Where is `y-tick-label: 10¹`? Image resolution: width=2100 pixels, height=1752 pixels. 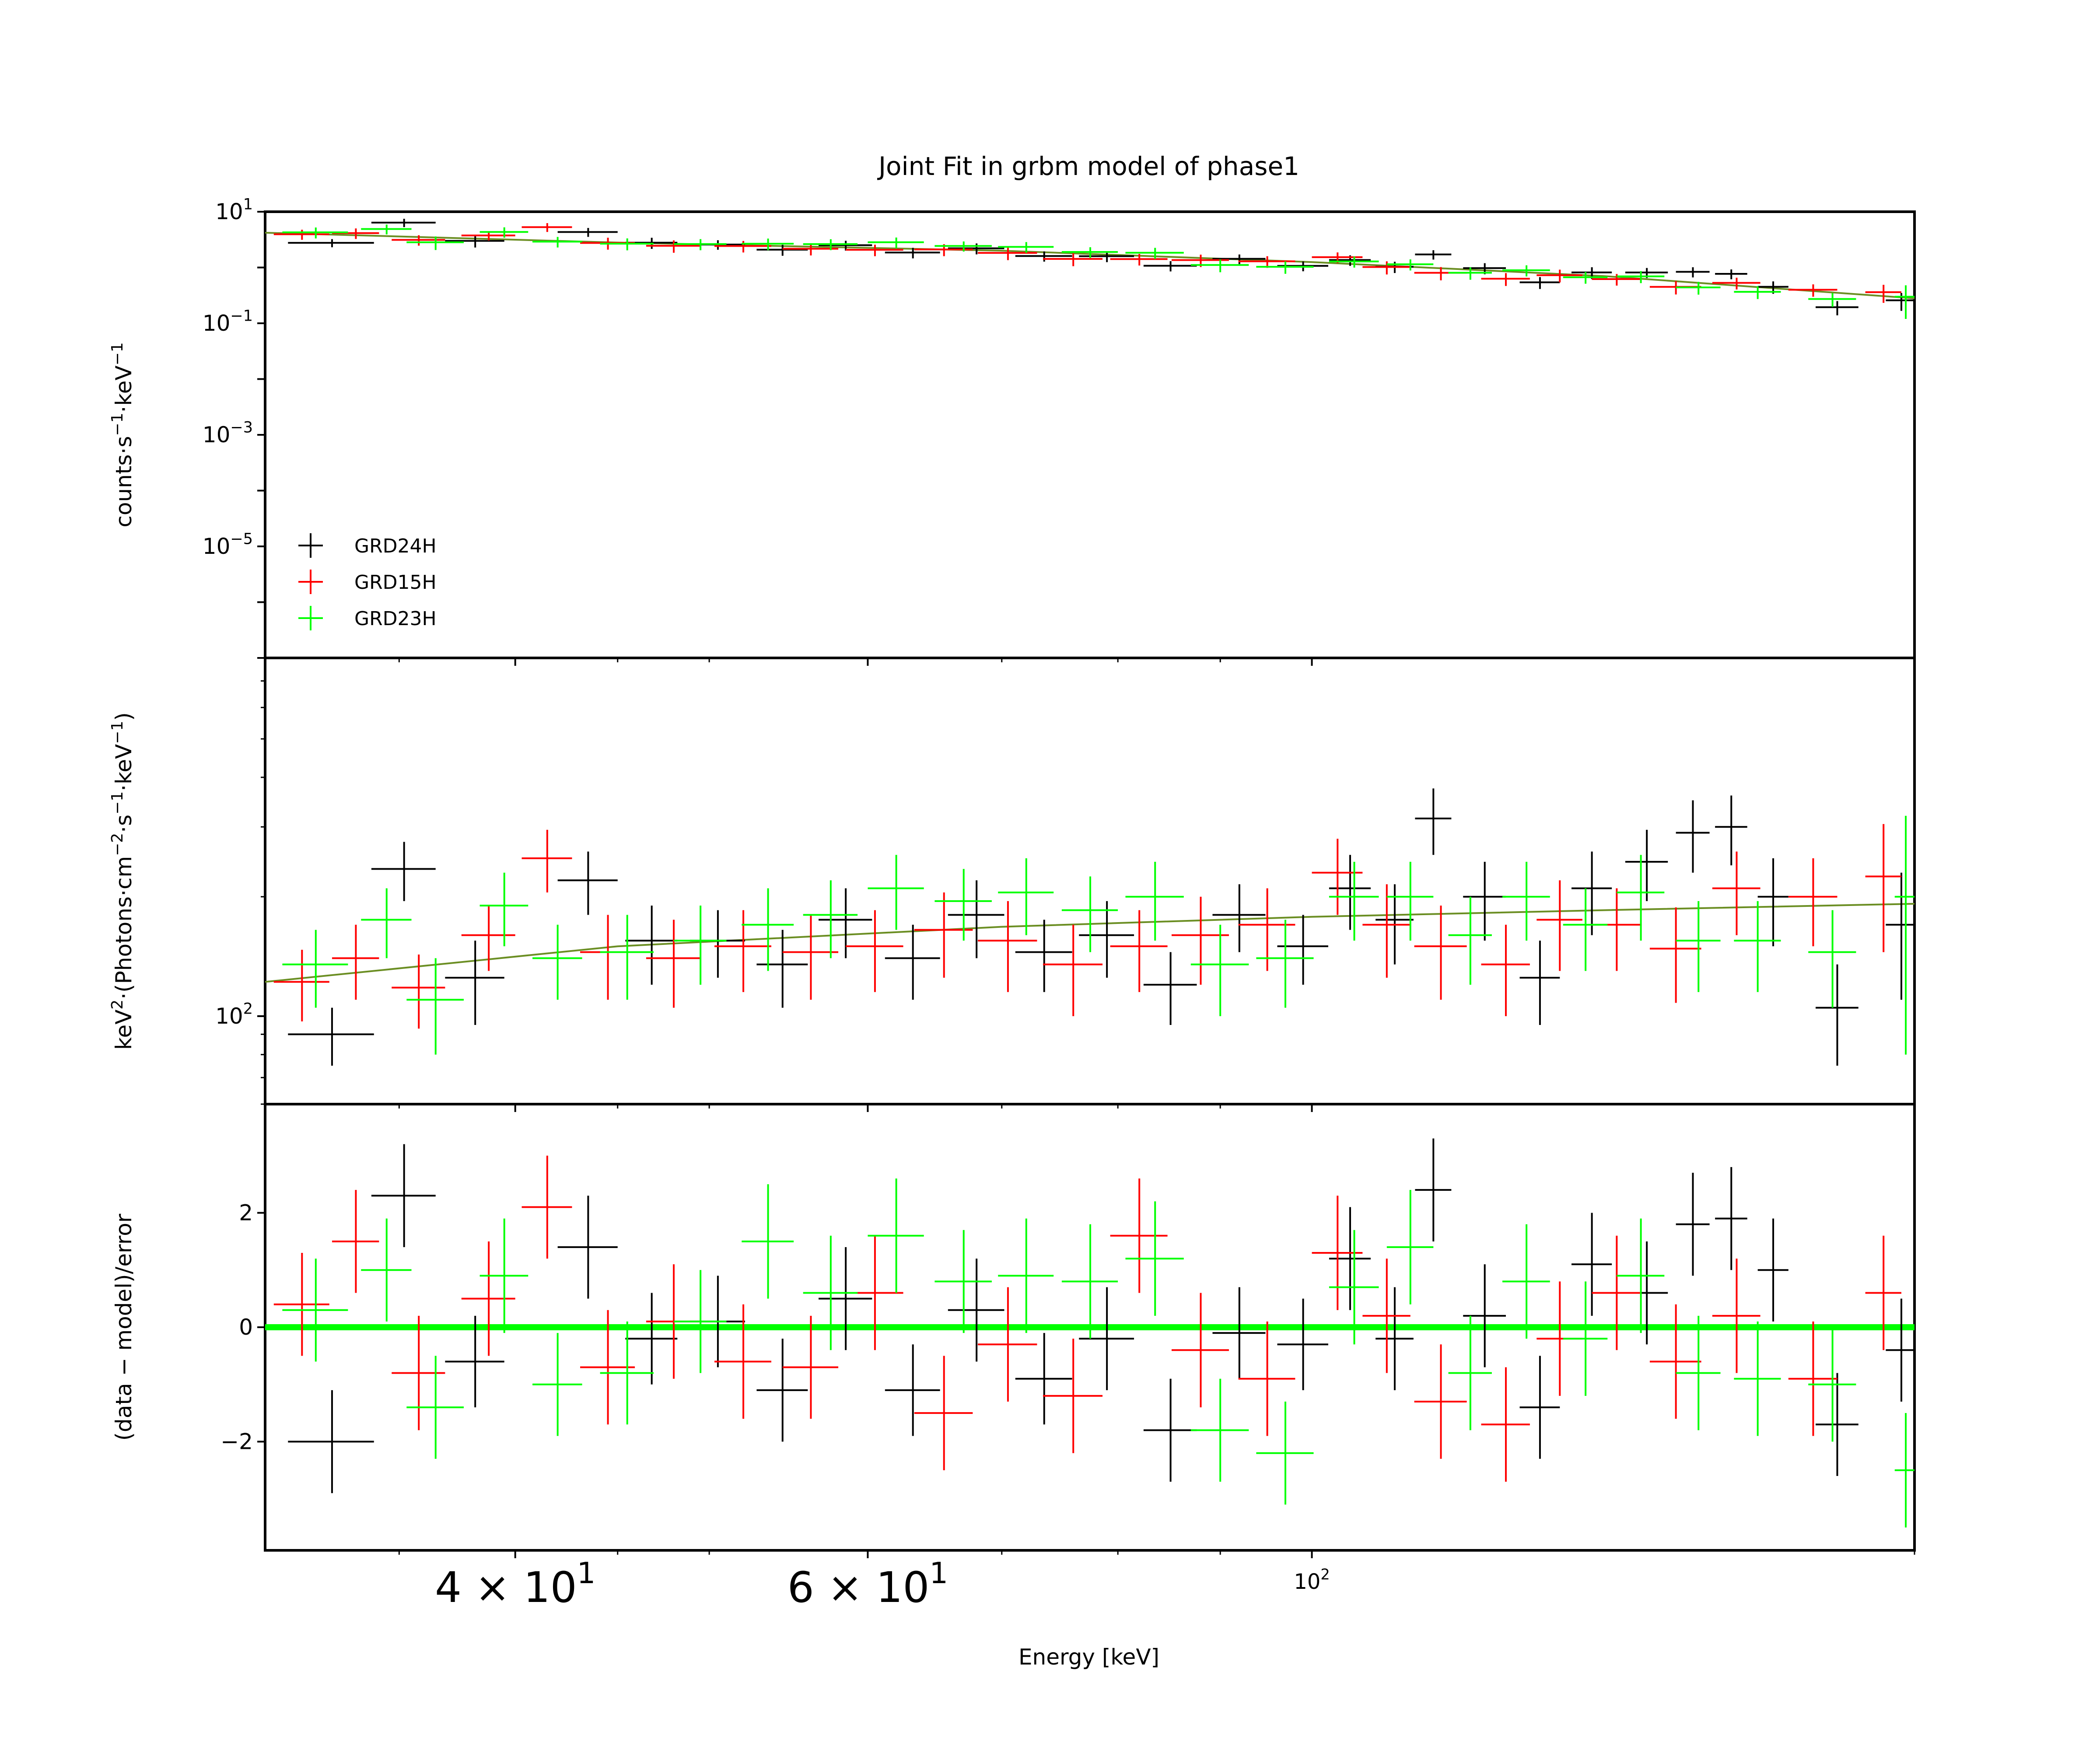 y-tick-label: 10¹ is located at coordinates (234, 210).